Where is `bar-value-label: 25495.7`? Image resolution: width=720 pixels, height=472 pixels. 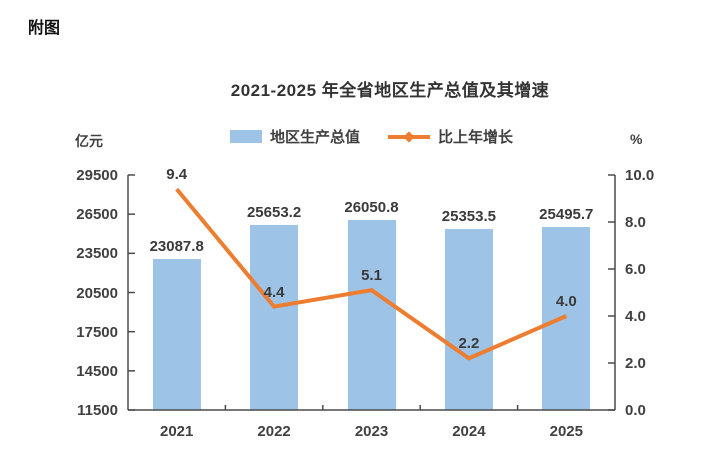 bar-value-label: 25495.7 is located at coordinates (566, 215).